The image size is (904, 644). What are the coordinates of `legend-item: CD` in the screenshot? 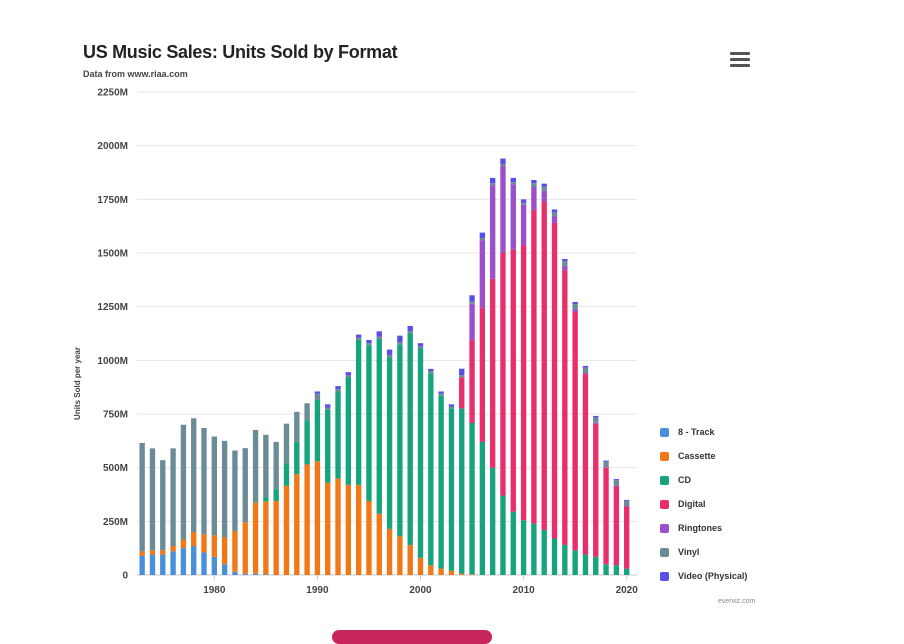 It's located at (703, 480).